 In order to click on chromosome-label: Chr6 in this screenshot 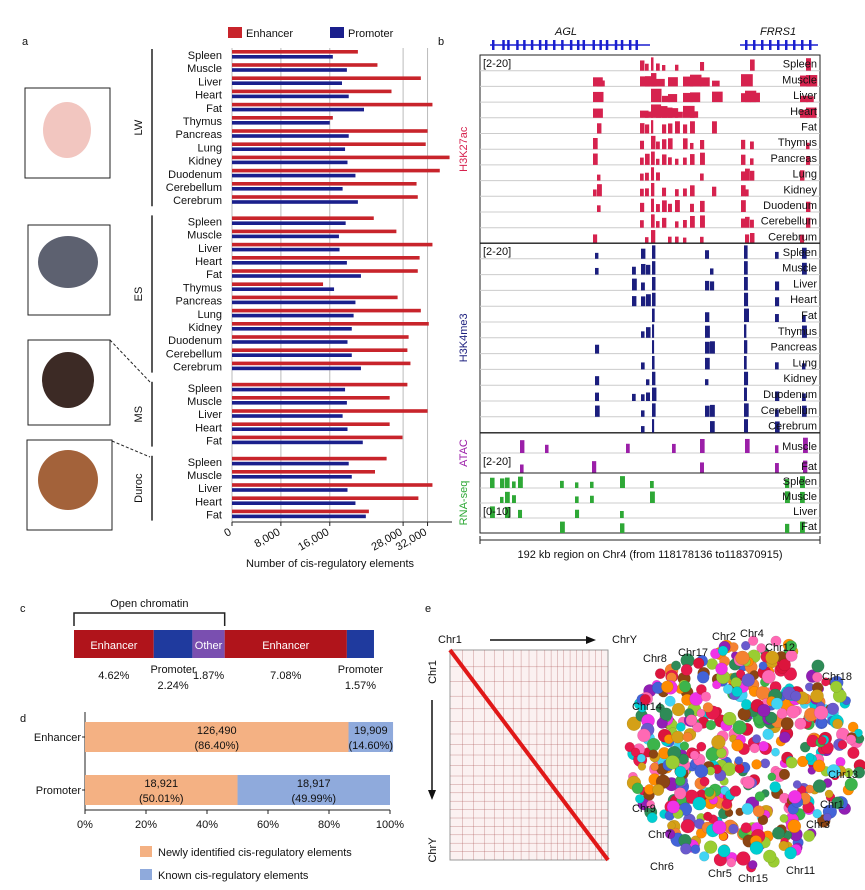, I will do `click(662, 867)`.